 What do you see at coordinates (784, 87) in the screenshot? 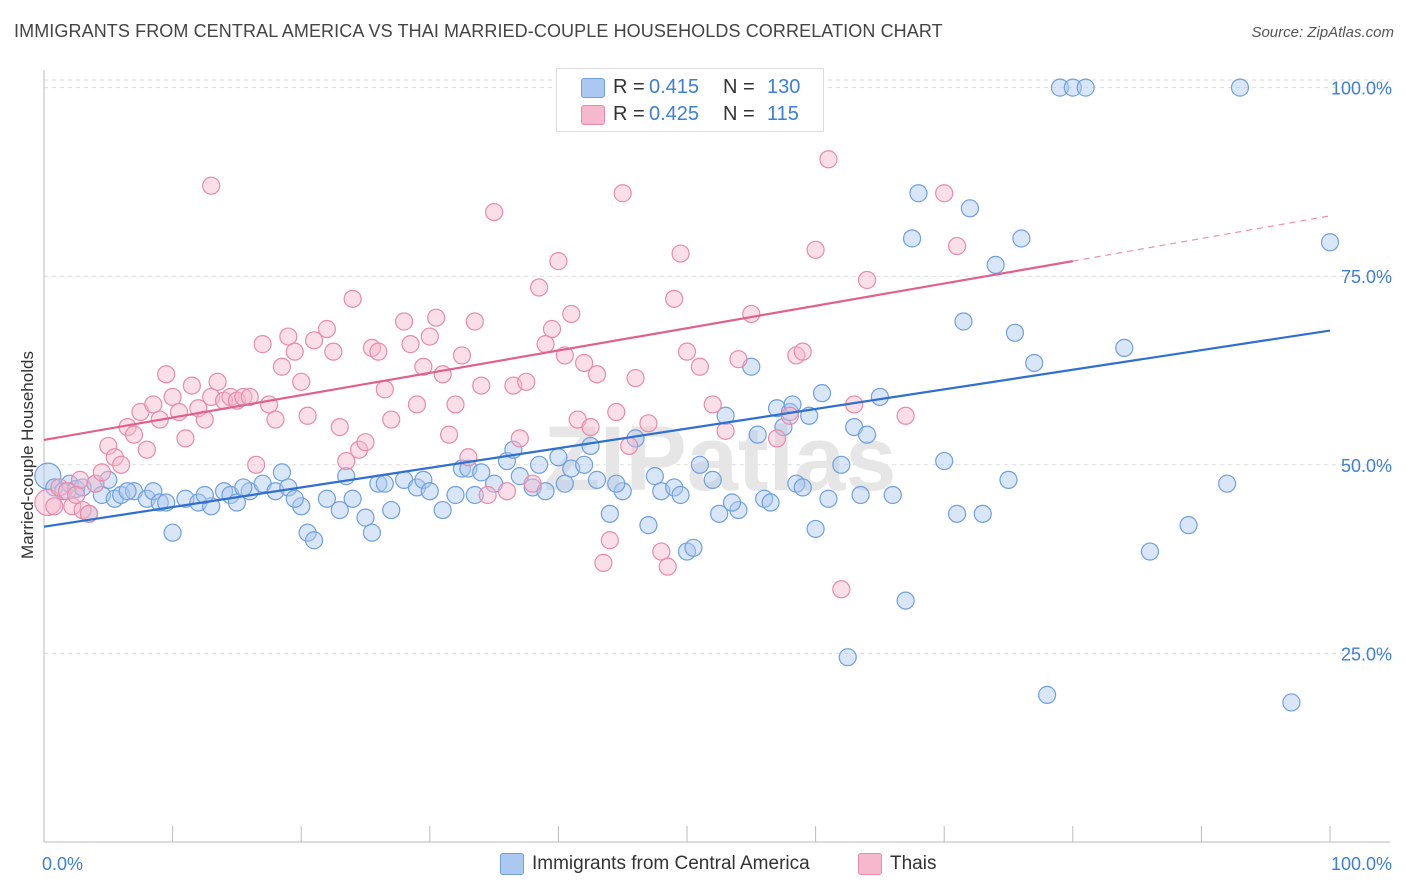
I see `n-value: 130` at bounding box center [784, 87].